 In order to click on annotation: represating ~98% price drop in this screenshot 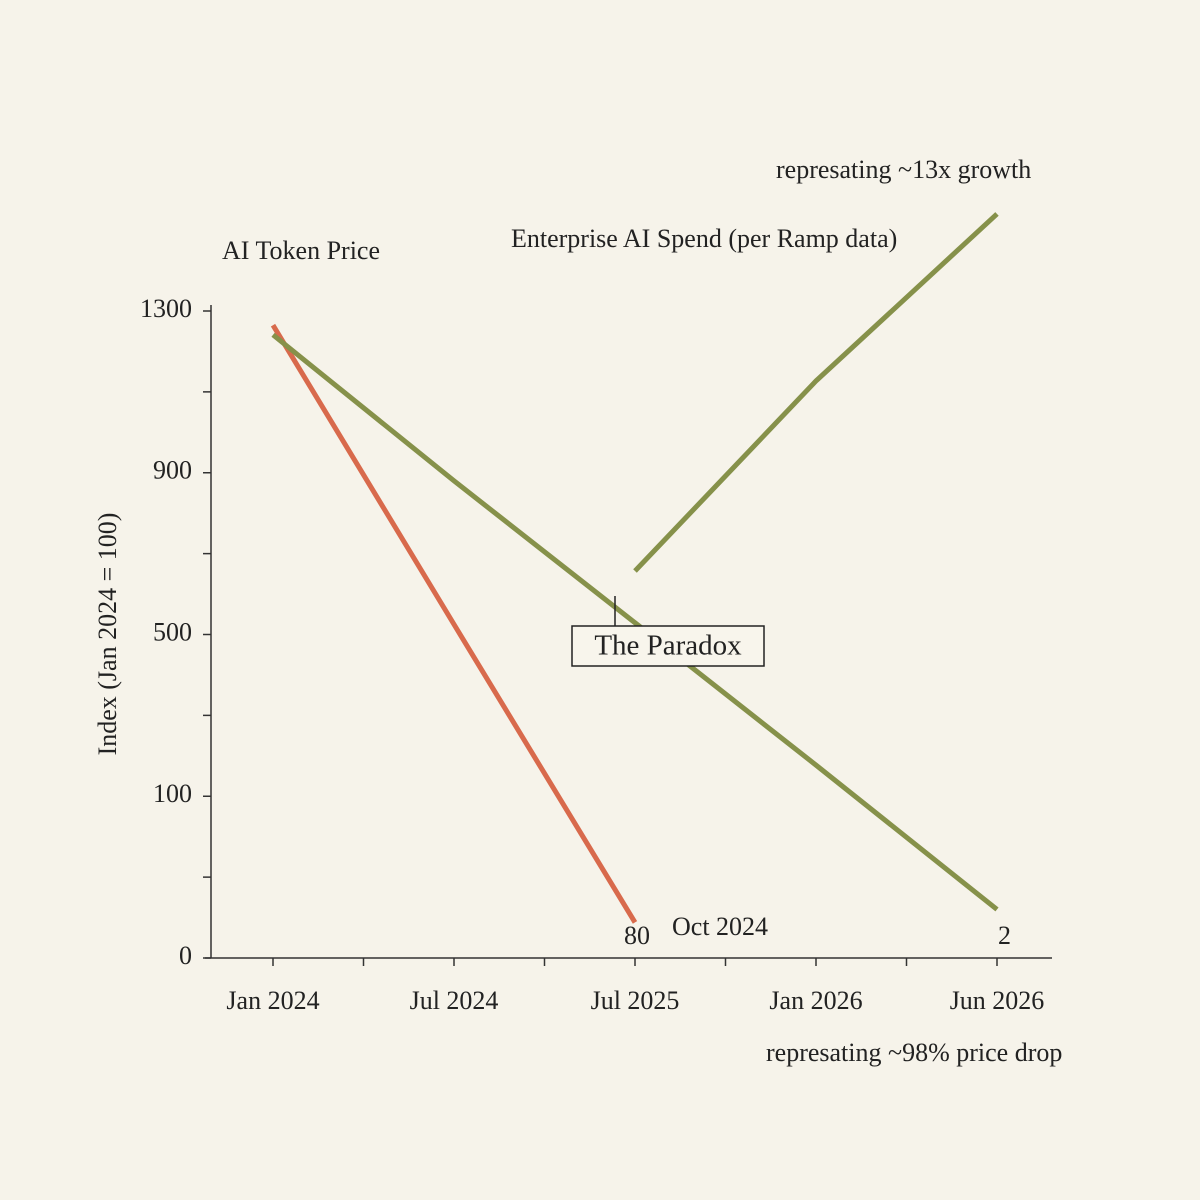, I will do `click(914, 1052)`.